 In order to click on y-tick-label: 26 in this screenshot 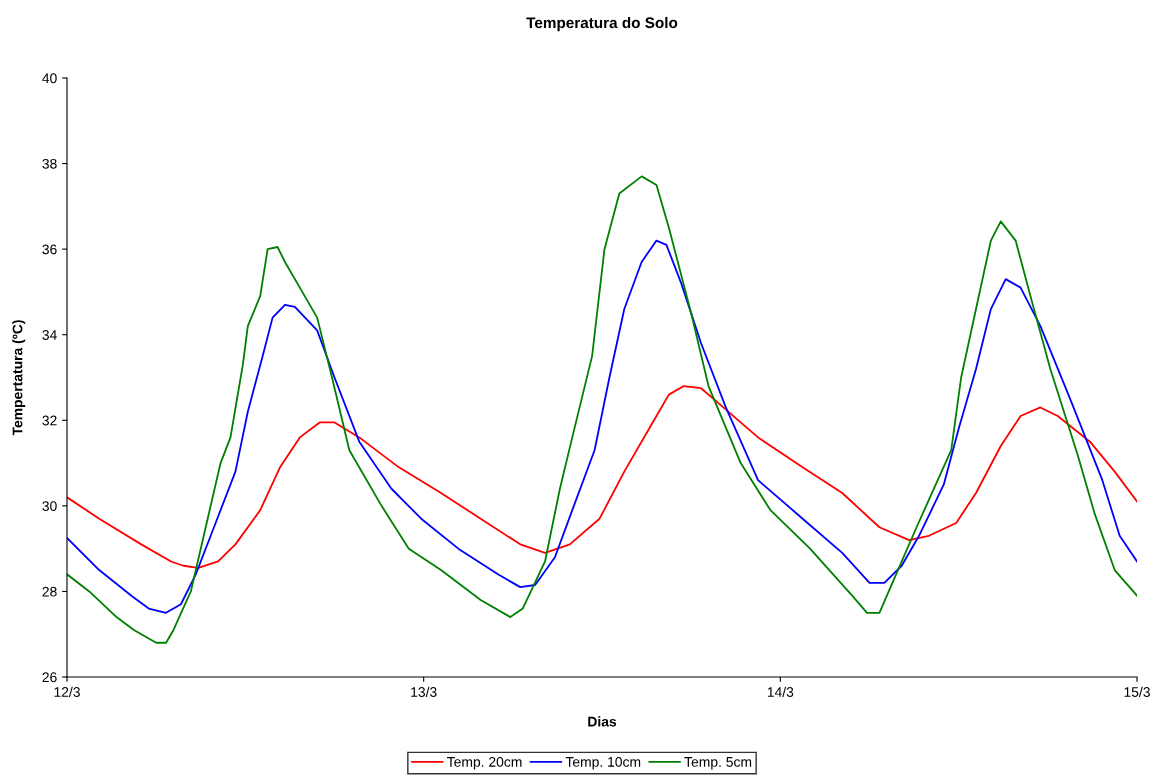, I will do `click(49, 677)`.